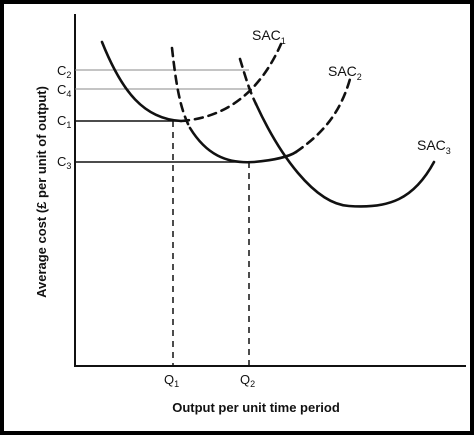 The image size is (474, 435). I want to click on sac1-label: SAC1, so click(269, 36).